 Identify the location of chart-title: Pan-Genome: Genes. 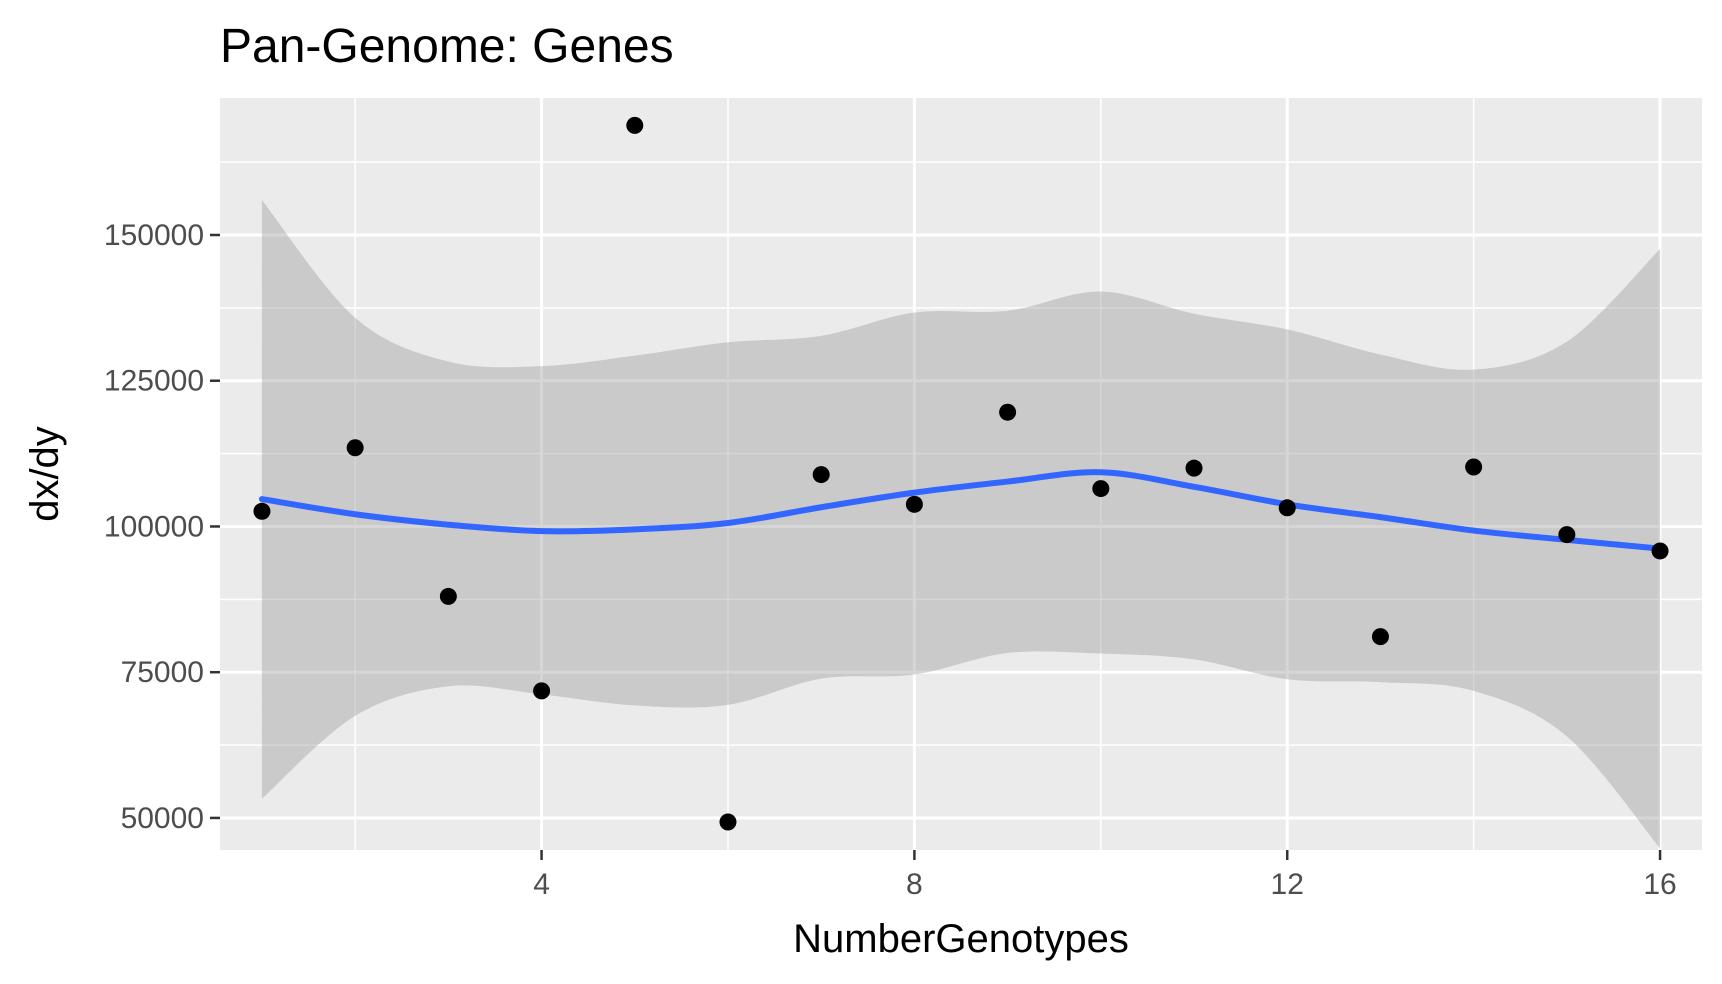
(447, 46).